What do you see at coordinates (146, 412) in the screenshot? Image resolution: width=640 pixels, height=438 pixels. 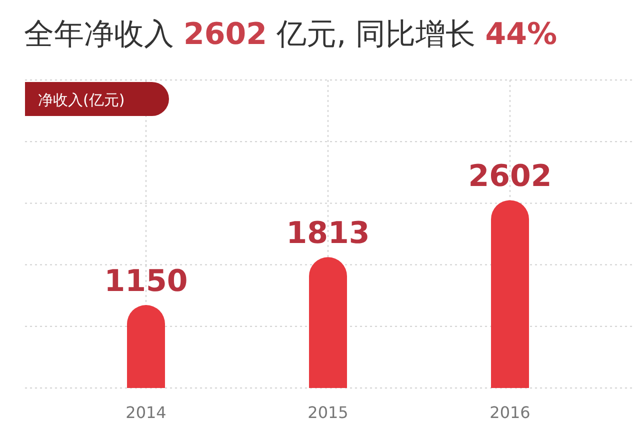 I see `x-tick-label: 2014` at bounding box center [146, 412].